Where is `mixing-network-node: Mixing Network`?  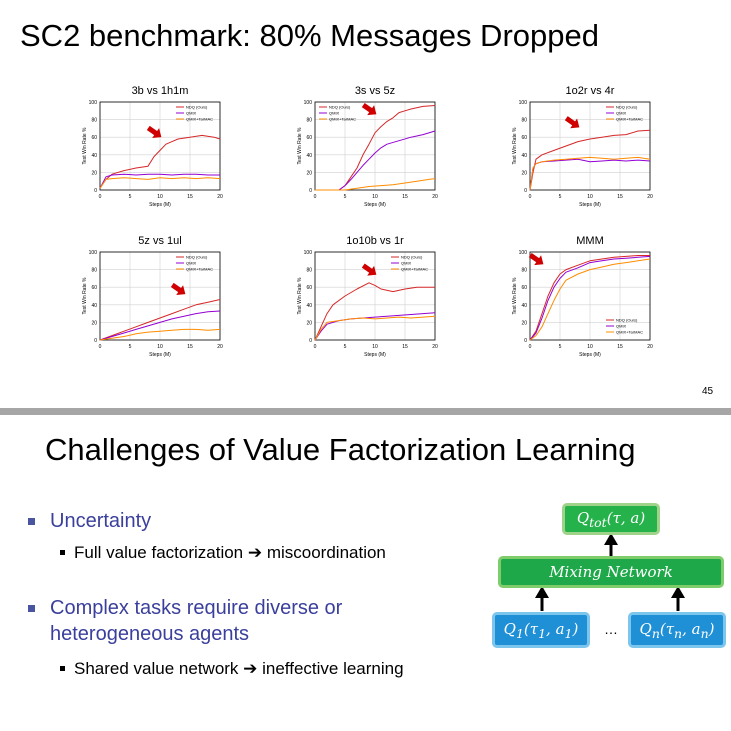
mixing-network-node: Mixing Network is located at coordinates (611, 572).